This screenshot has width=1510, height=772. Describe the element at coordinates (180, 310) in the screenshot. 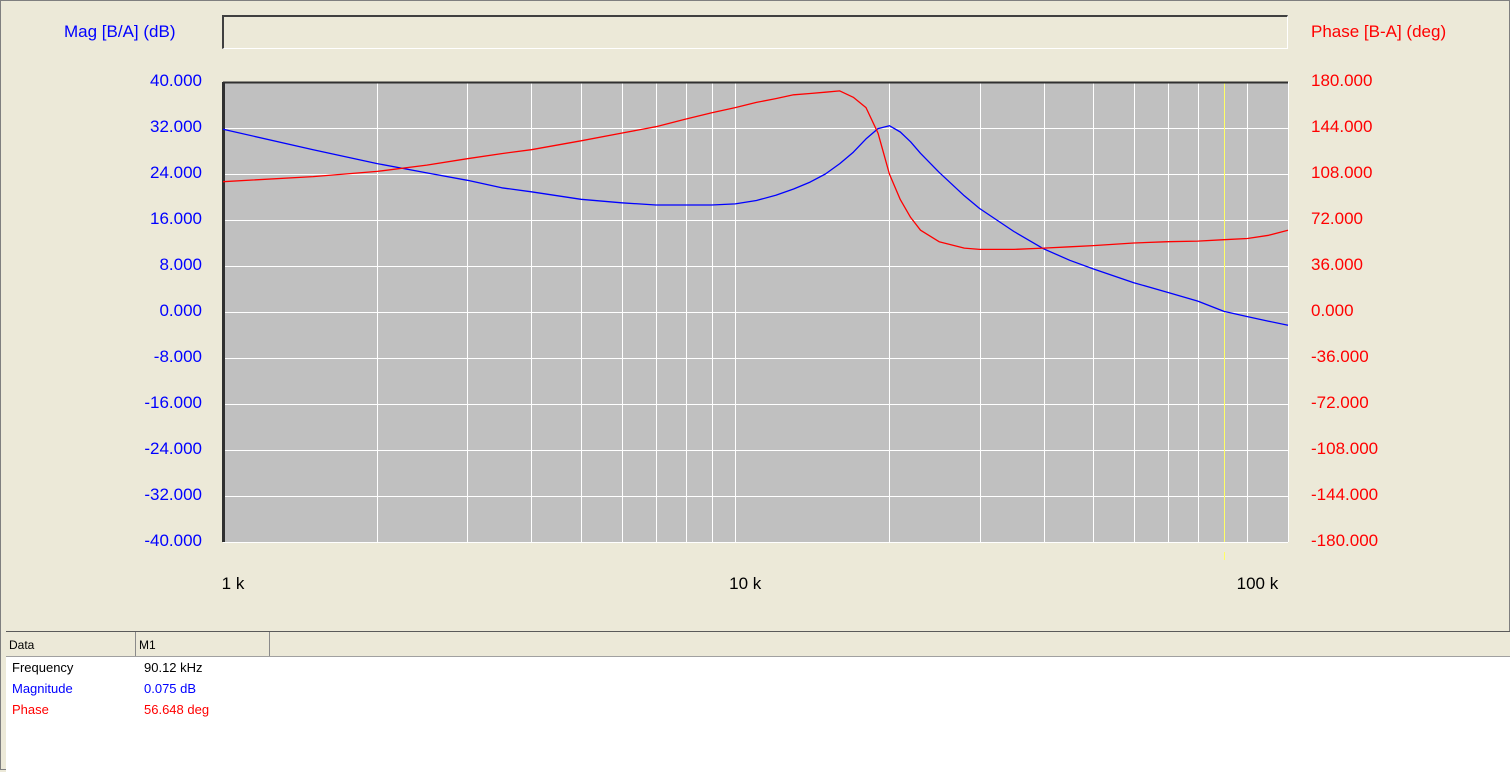

I see `y-left-tick-label: 0.000` at that location.